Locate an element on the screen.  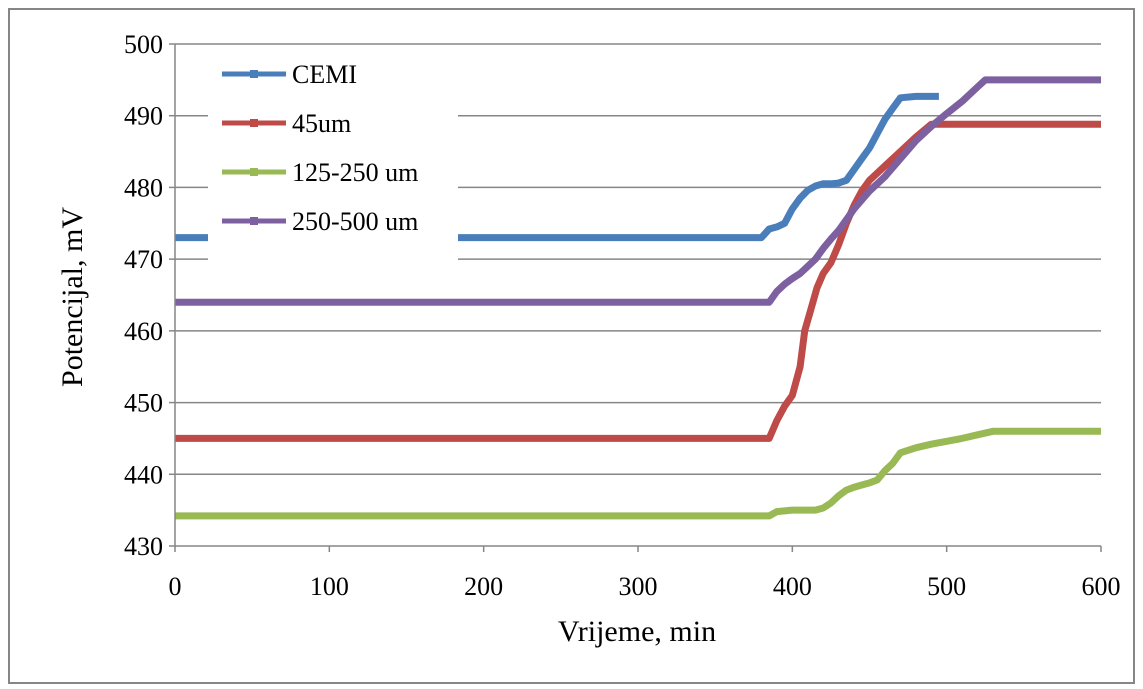
legend-label-2: 125-250 um is located at coordinates (355, 172).